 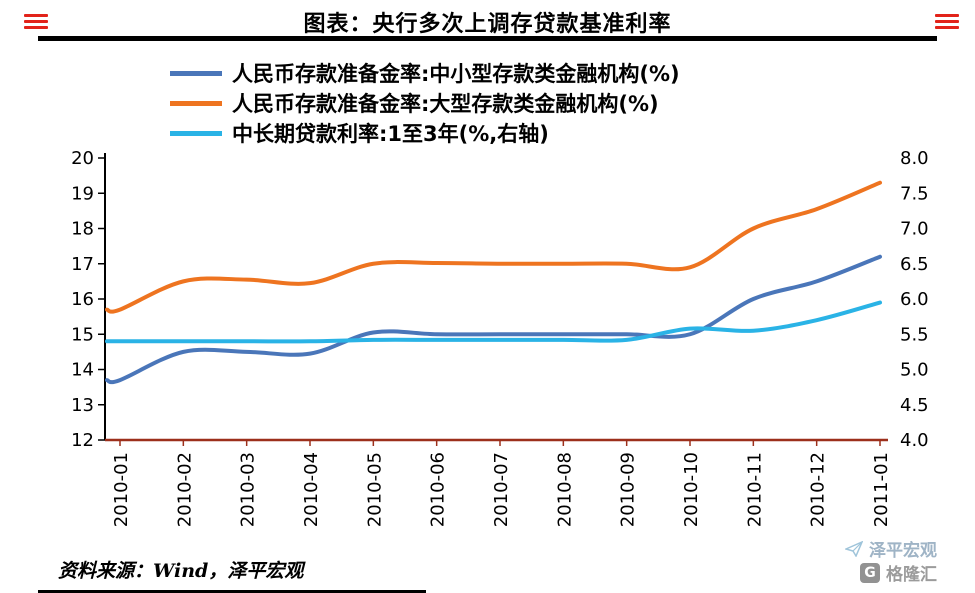 What do you see at coordinates (914, 334) in the screenshot?
I see `svg-text: 5.5` at bounding box center [914, 334].